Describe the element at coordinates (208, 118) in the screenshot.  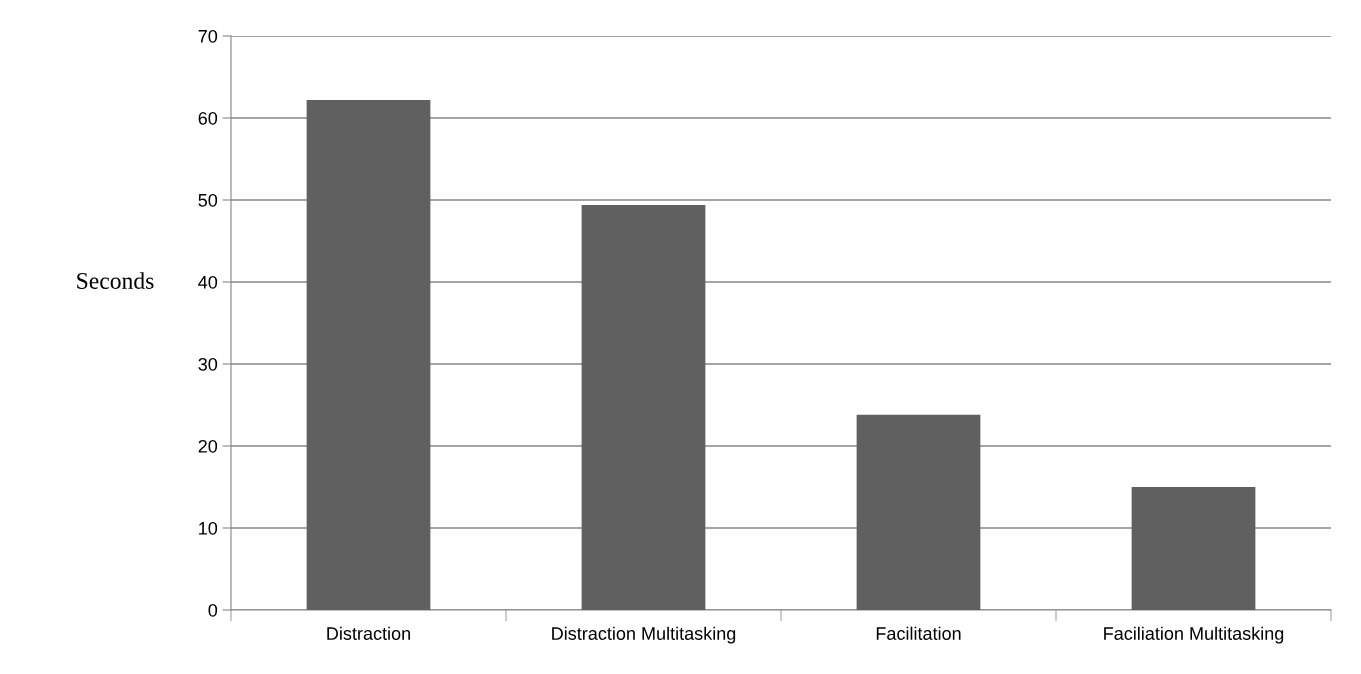
I see `y-tick-label: 60` at that location.